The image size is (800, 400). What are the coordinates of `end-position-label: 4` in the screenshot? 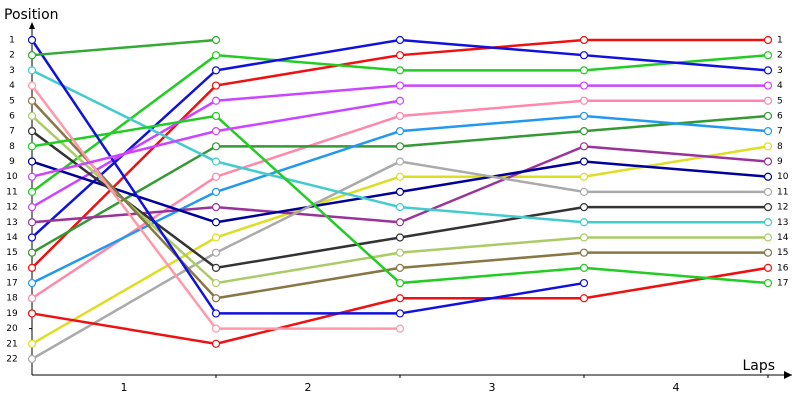 It's located at (780, 86).